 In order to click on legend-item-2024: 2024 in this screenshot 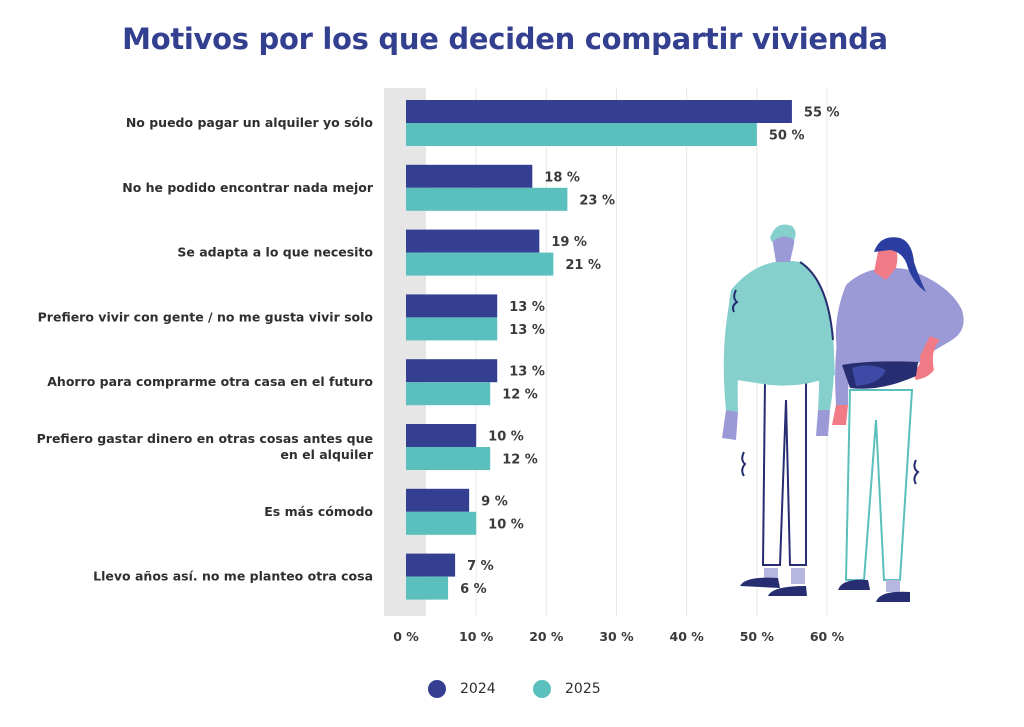, I will do `click(462, 689)`.